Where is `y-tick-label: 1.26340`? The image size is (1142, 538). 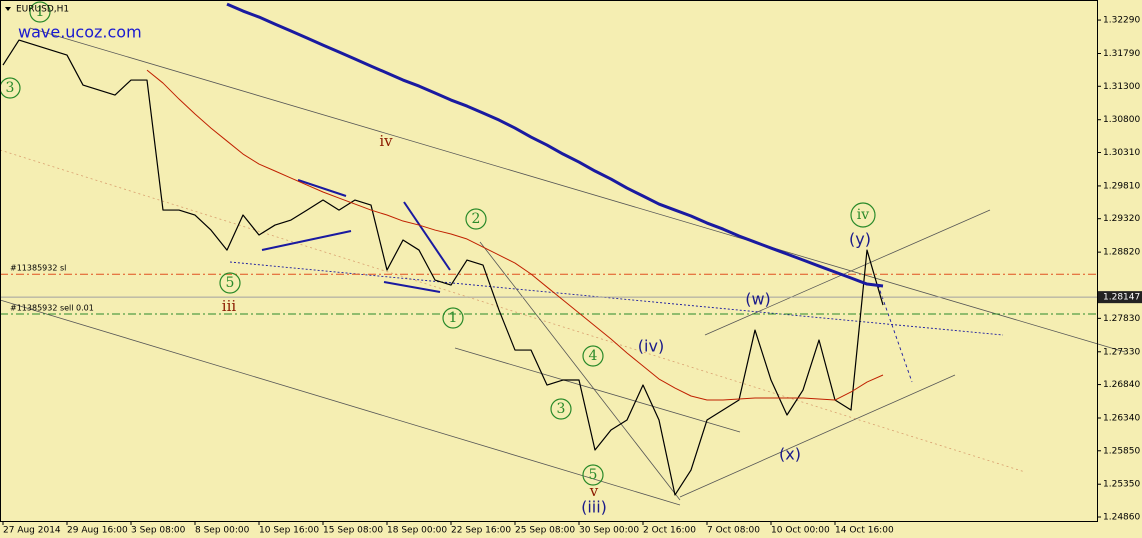
y-tick-label: 1.26340 is located at coordinates (1121, 419).